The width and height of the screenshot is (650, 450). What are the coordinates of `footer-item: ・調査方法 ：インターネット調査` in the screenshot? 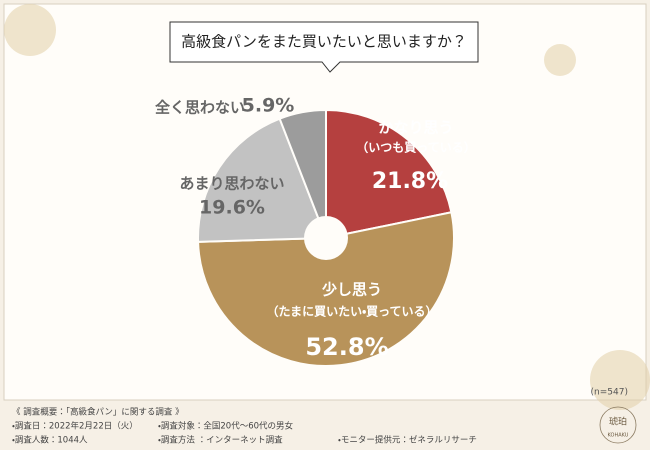 It's located at (220, 440).